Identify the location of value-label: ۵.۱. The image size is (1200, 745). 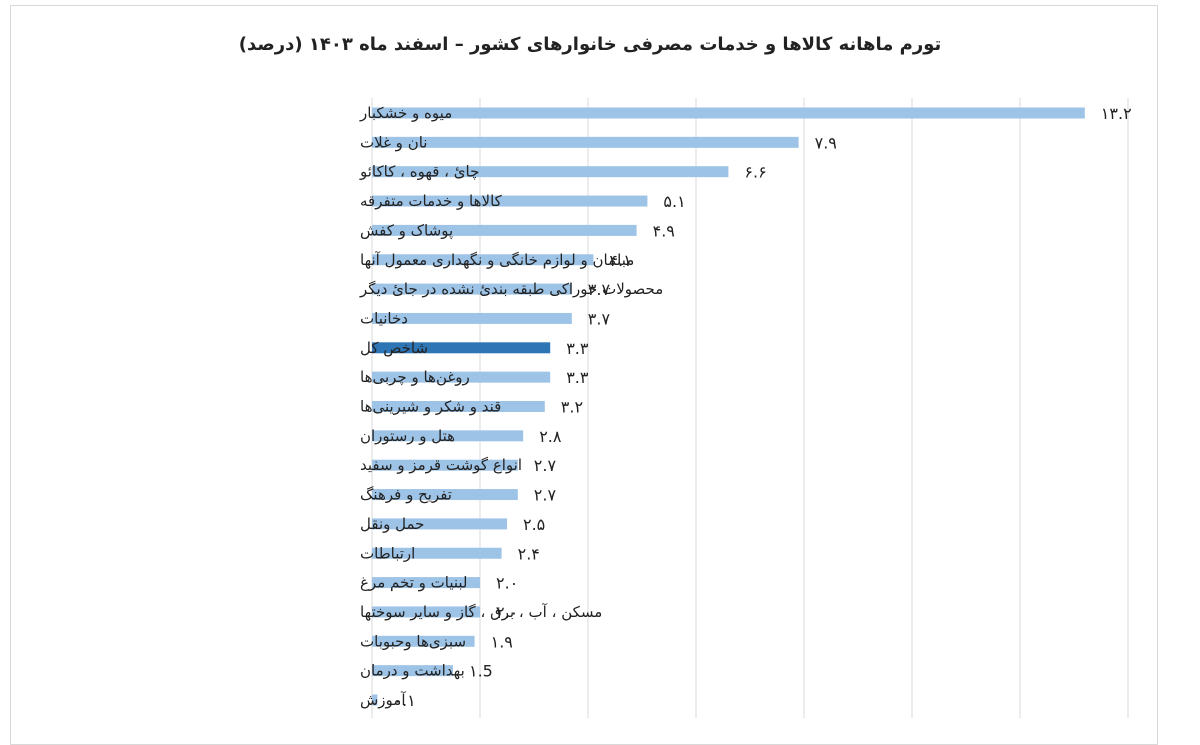
(674, 201).